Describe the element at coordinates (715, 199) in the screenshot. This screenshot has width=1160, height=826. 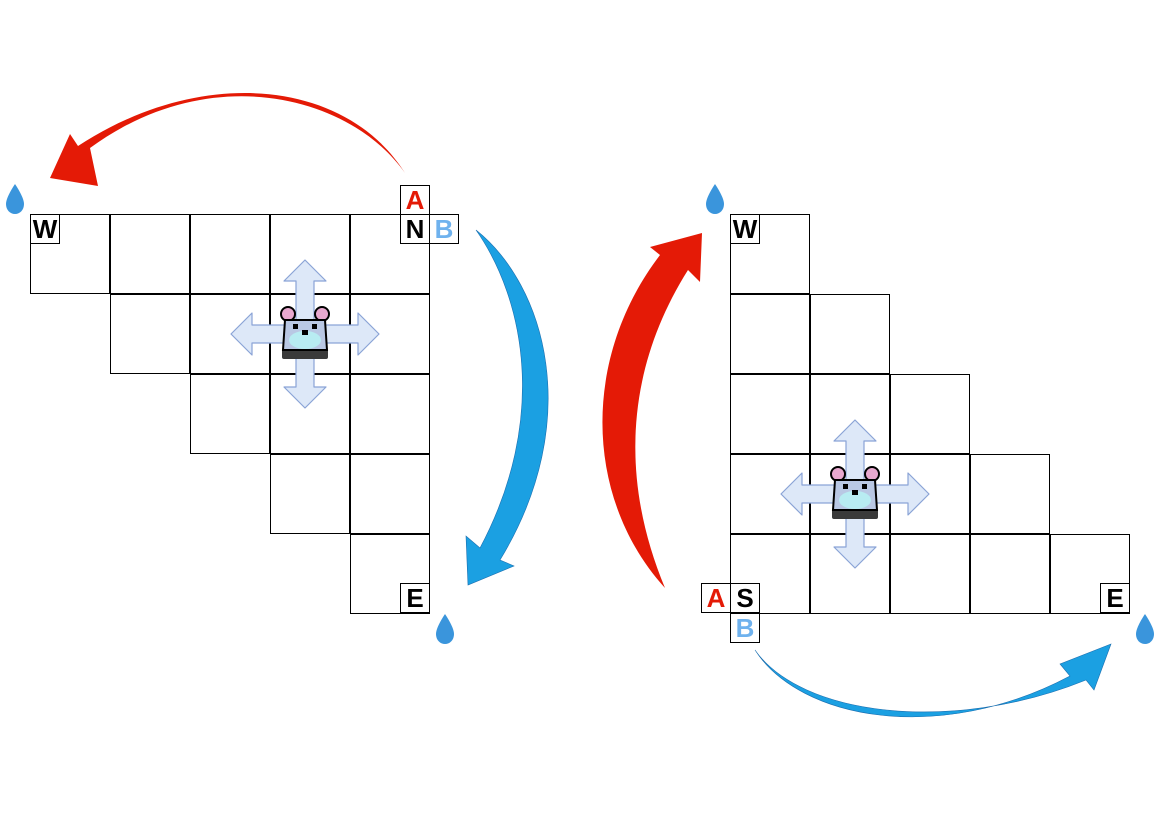
I see `right-water-drop-icon-west` at that location.